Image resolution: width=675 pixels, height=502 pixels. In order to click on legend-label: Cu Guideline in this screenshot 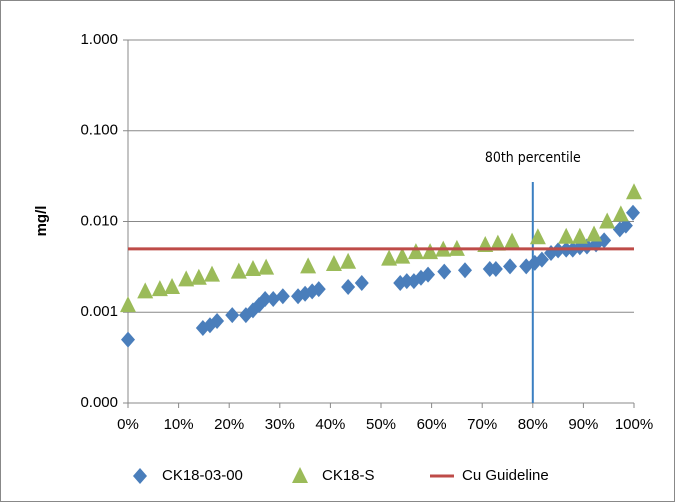, I will do `click(505, 475)`.